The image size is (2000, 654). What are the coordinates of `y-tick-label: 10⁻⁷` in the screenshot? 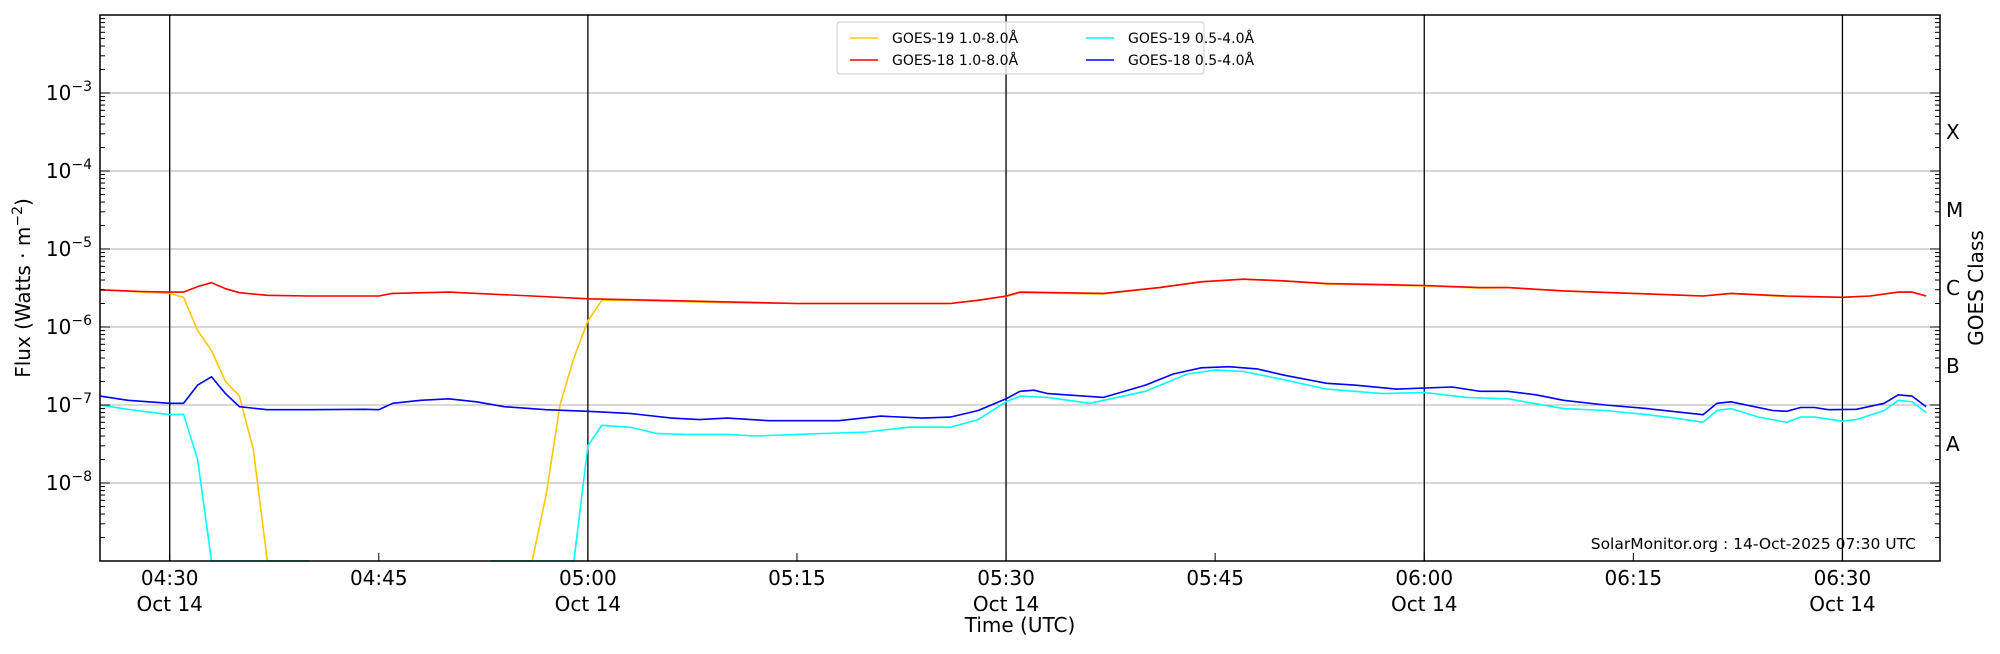 It's located at (69, 404).